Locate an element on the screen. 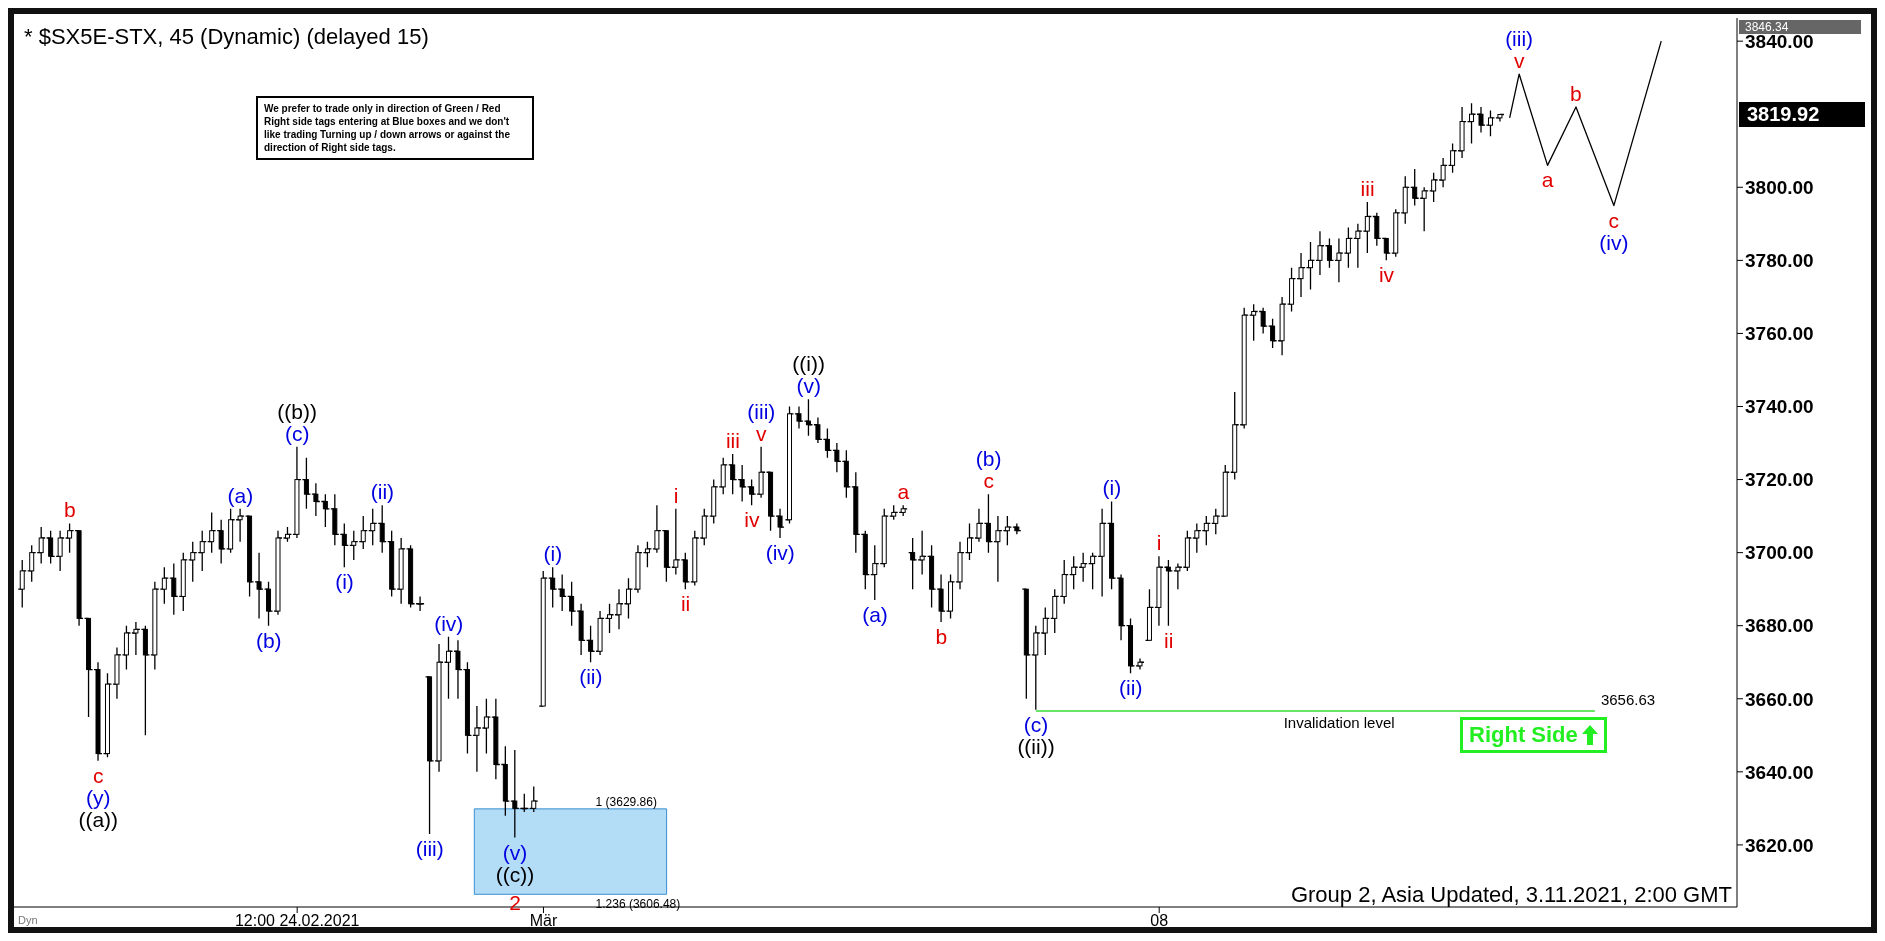  text: Dyn is located at coordinates (28, 920).